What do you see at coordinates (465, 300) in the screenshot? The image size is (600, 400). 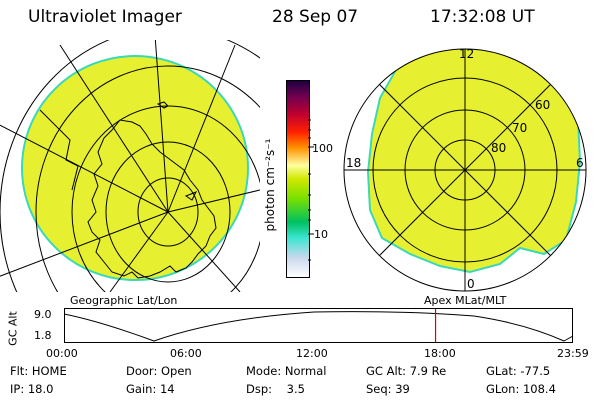 I see `magnetic-panel-label: Apex MLat/MLT` at bounding box center [465, 300].